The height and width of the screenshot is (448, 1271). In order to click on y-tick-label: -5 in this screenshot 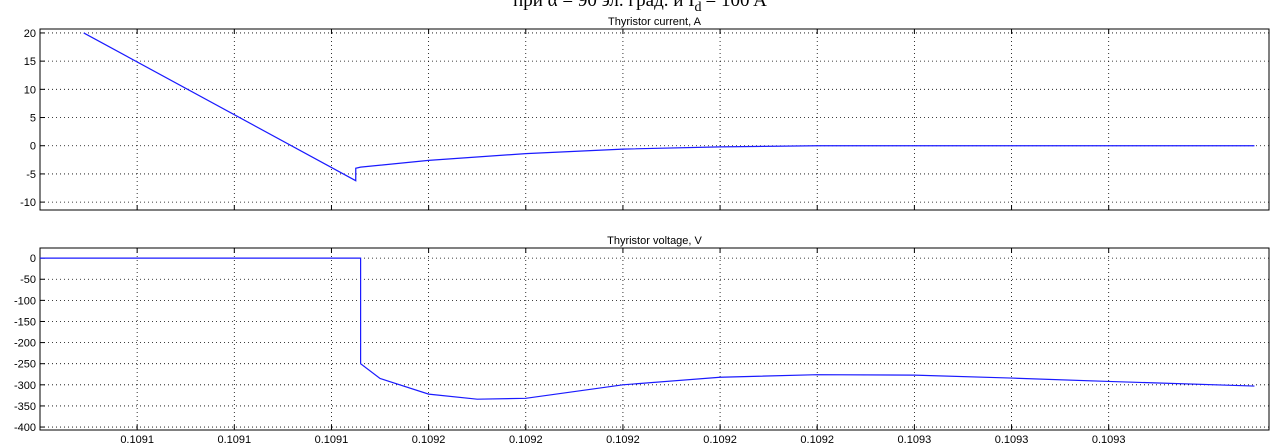, I will do `click(31, 175)`.